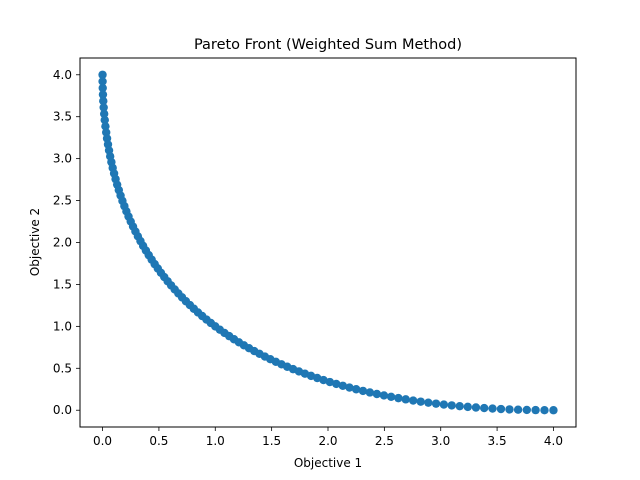  I want to click on x-tick-label: 1.0, so click(215, 441).